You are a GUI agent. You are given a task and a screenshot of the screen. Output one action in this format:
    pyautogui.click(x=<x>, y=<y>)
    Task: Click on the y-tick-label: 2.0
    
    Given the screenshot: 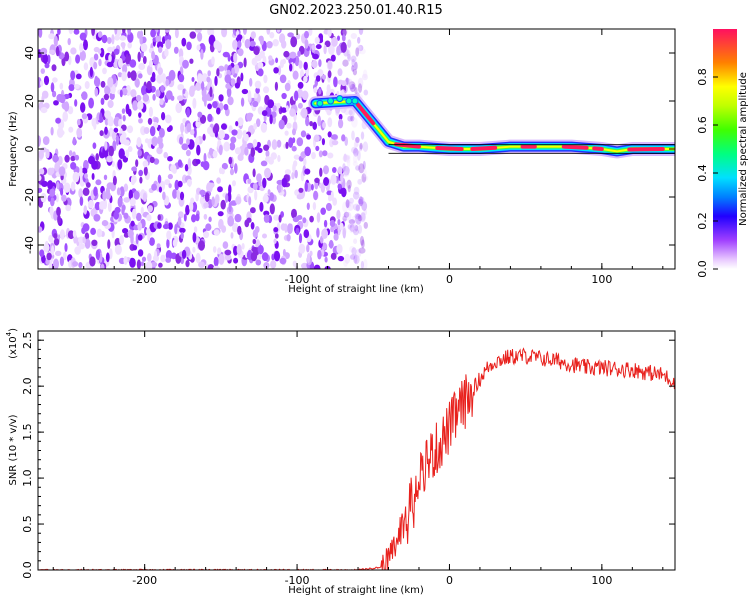 What is the action you would take?
    pyautogui.click(x=27, y=386)
    